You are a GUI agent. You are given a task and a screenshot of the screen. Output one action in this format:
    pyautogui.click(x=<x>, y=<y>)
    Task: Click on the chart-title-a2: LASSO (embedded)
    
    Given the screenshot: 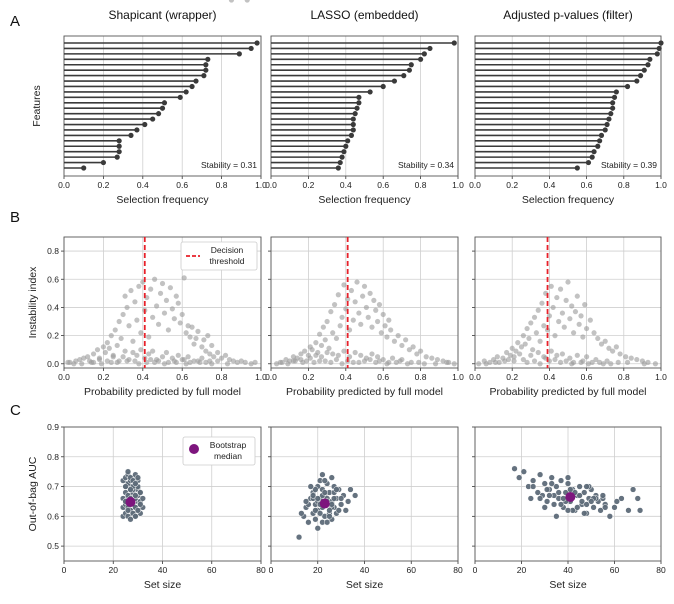 What is the action you would take?
    pyautogui.click(x=364, y=15)
    